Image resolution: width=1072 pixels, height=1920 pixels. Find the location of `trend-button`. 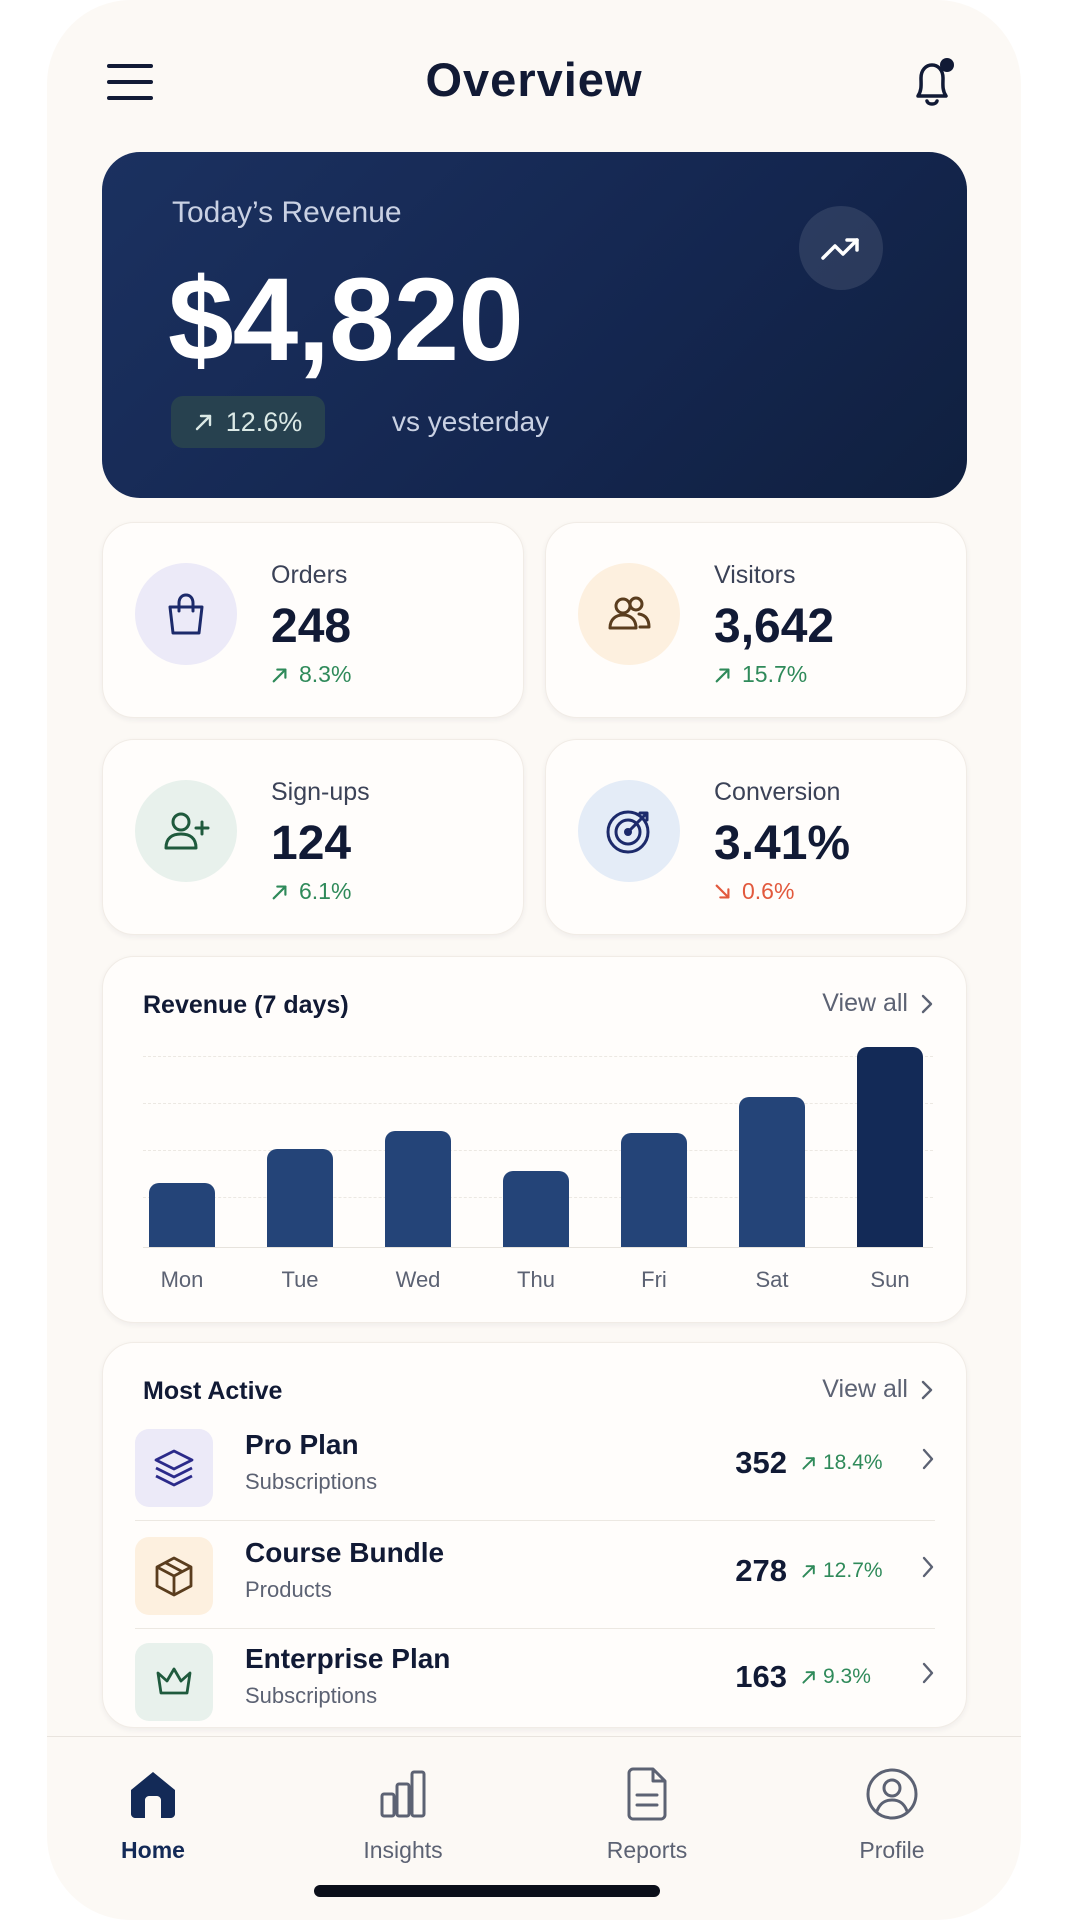

trend-button is located at coordinates (841, 248).